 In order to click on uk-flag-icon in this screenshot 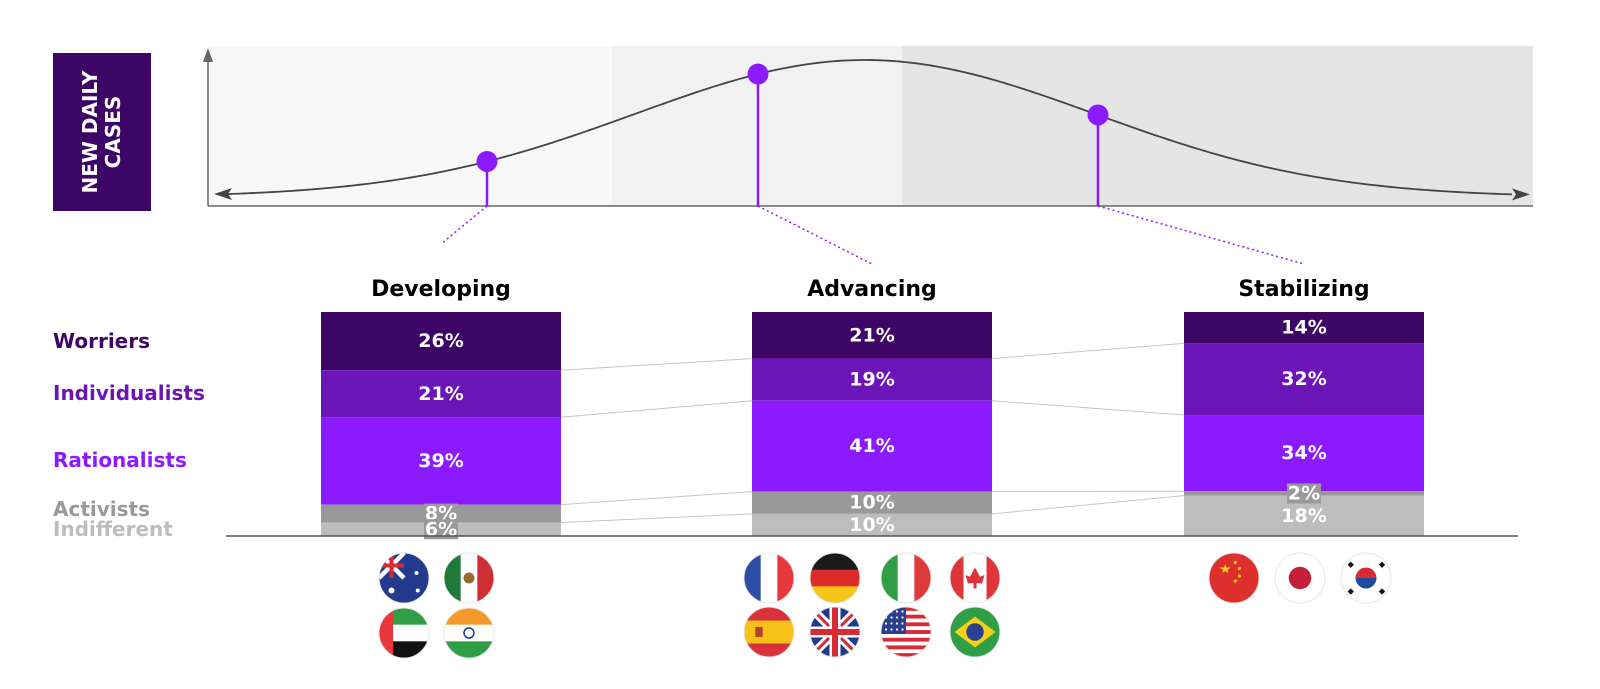, I will do `click(835, 632)`.